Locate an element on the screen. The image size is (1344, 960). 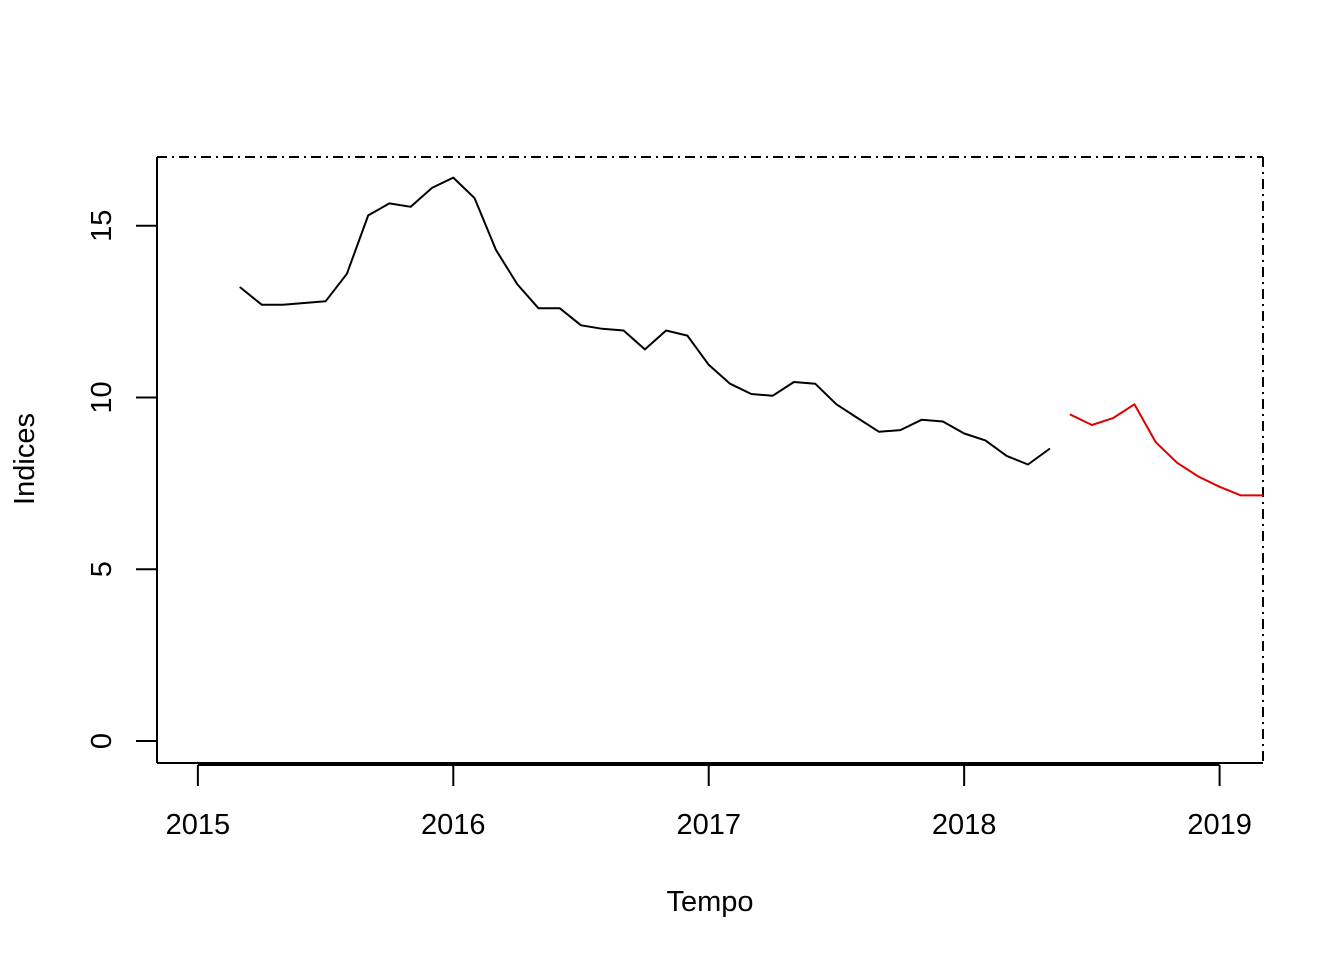
x-tick-label: 2019 is located at coordinates (1219, 825).